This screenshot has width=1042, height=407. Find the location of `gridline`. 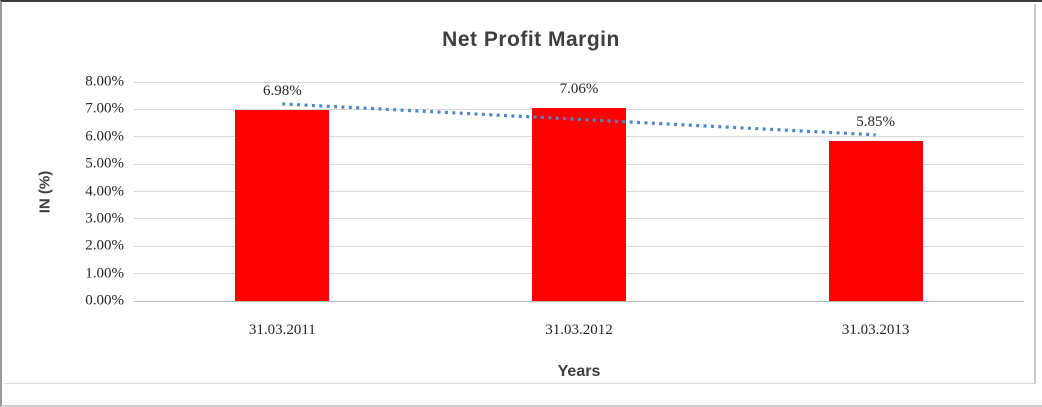

gridline is located at coordinates (579, 82).